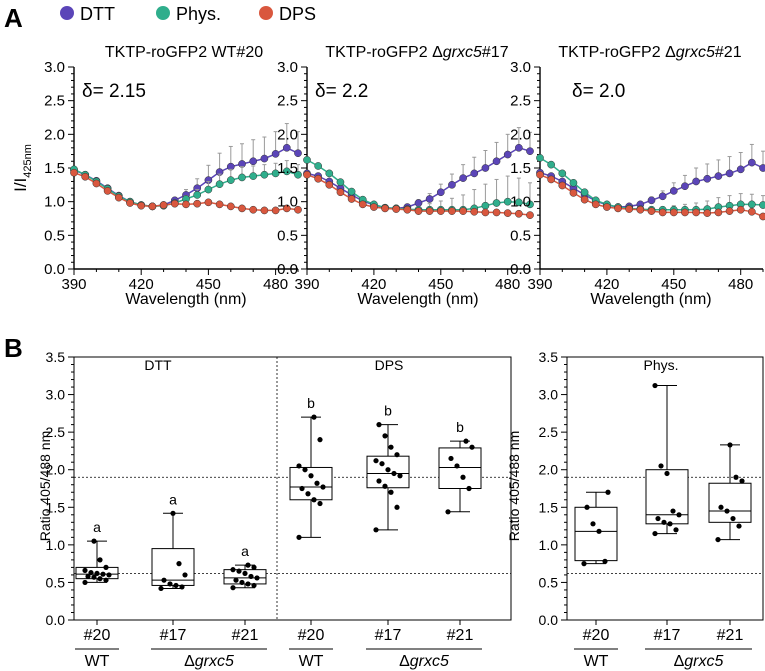  What do you see at coordinates (549, 432) in the screenshot?
I see `y-tick-label: 2.5` at bounding box center [549, 432].